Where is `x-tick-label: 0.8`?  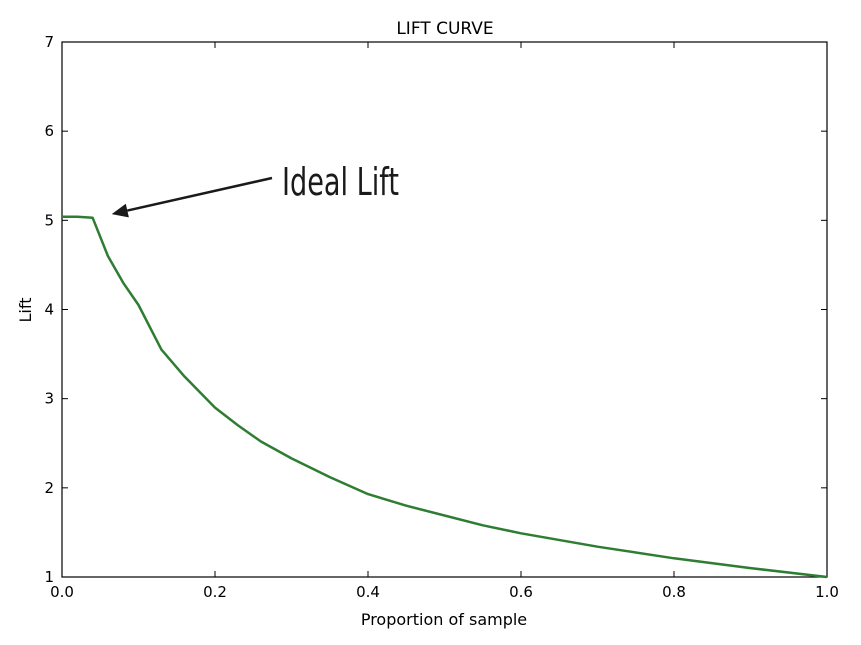
x-tick-label: 0.8 is located at coordinates (674, 592).